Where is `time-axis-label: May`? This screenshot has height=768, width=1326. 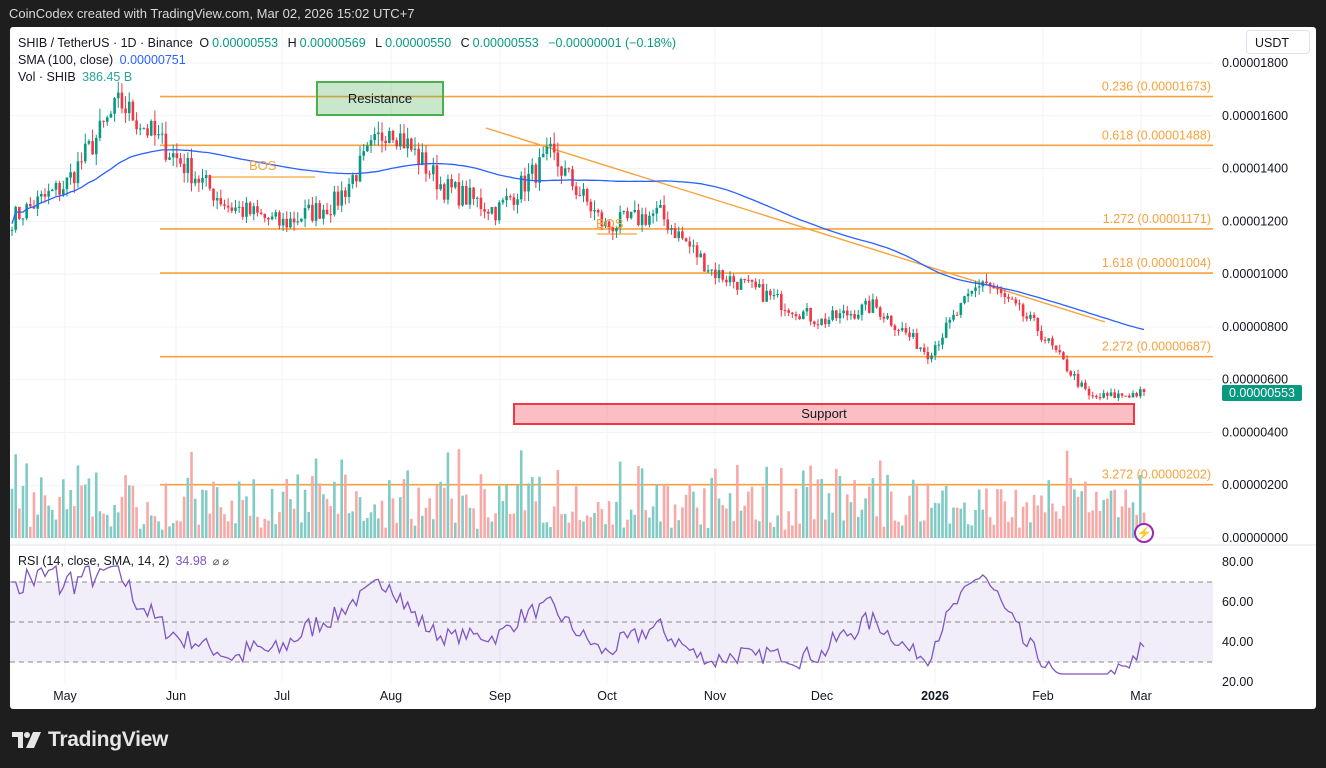
time-axis-label: May is located at coordinates (65, 696).